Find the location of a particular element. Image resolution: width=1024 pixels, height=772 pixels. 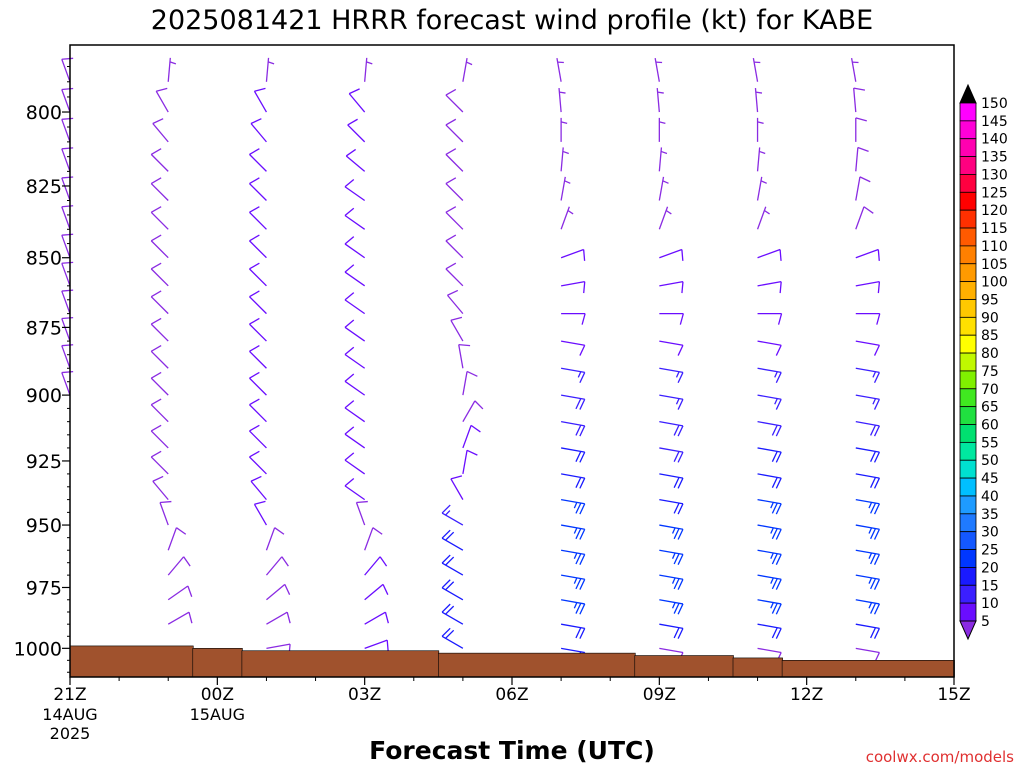

colorbar-label: 120 is located at coordinates (994, 211).